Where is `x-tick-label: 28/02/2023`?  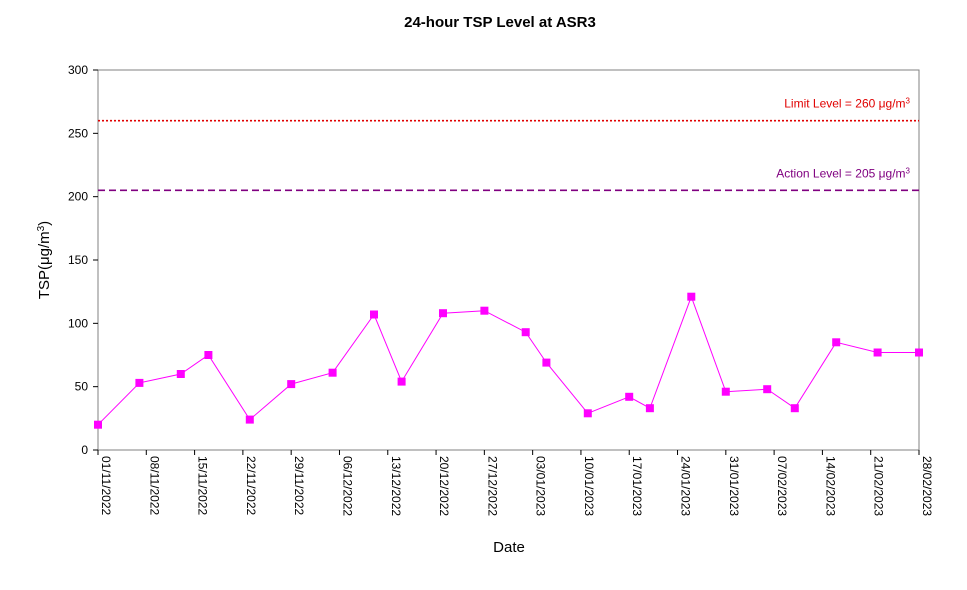
x-tick-label: 28/02/2023 is located at coordinates (927, 486).